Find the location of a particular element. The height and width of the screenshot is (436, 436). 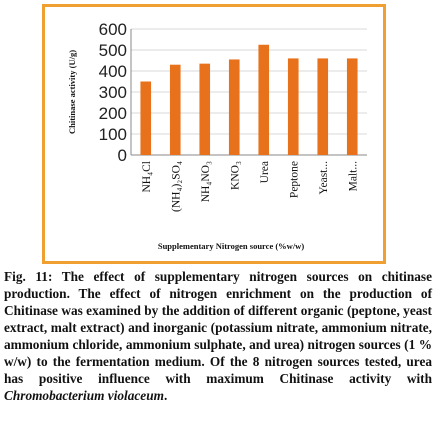

y-tick-label: 300 is located at coordinates (113, 92).